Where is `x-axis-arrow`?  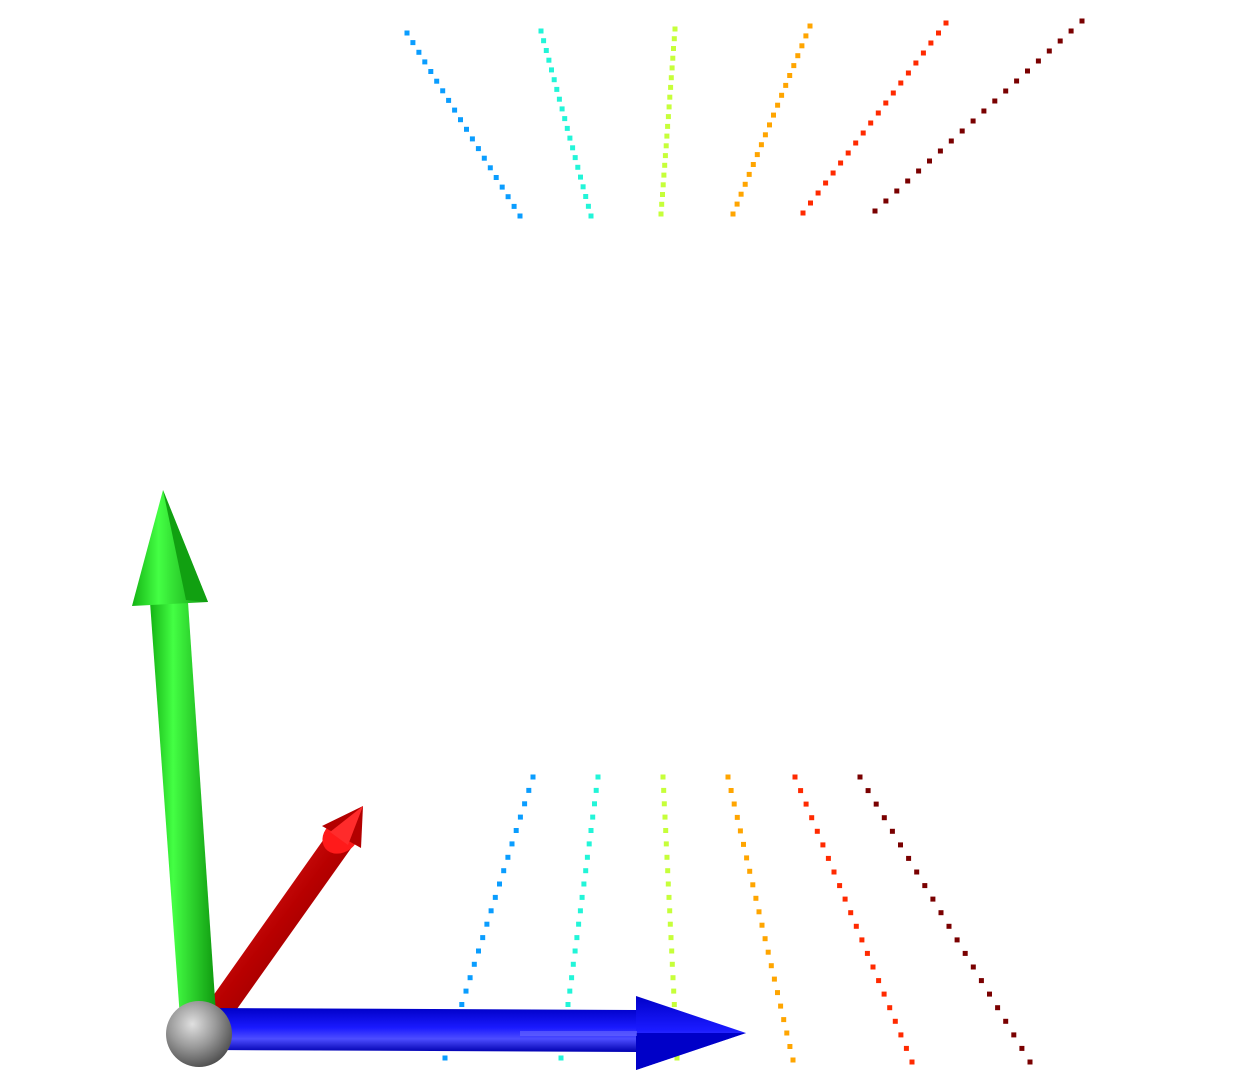
x-axis-arrow is located at coordinates (285, 911).